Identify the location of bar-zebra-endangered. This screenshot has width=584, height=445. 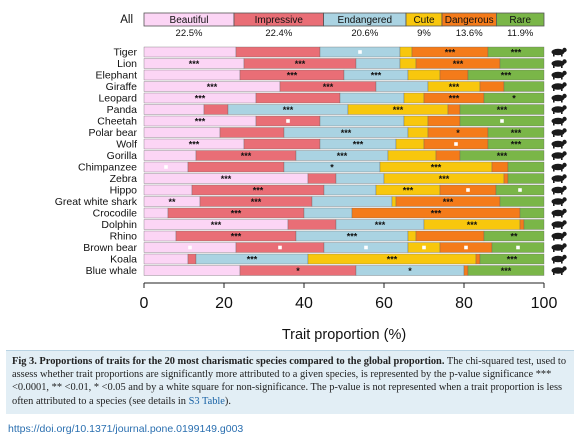
(360, 178).